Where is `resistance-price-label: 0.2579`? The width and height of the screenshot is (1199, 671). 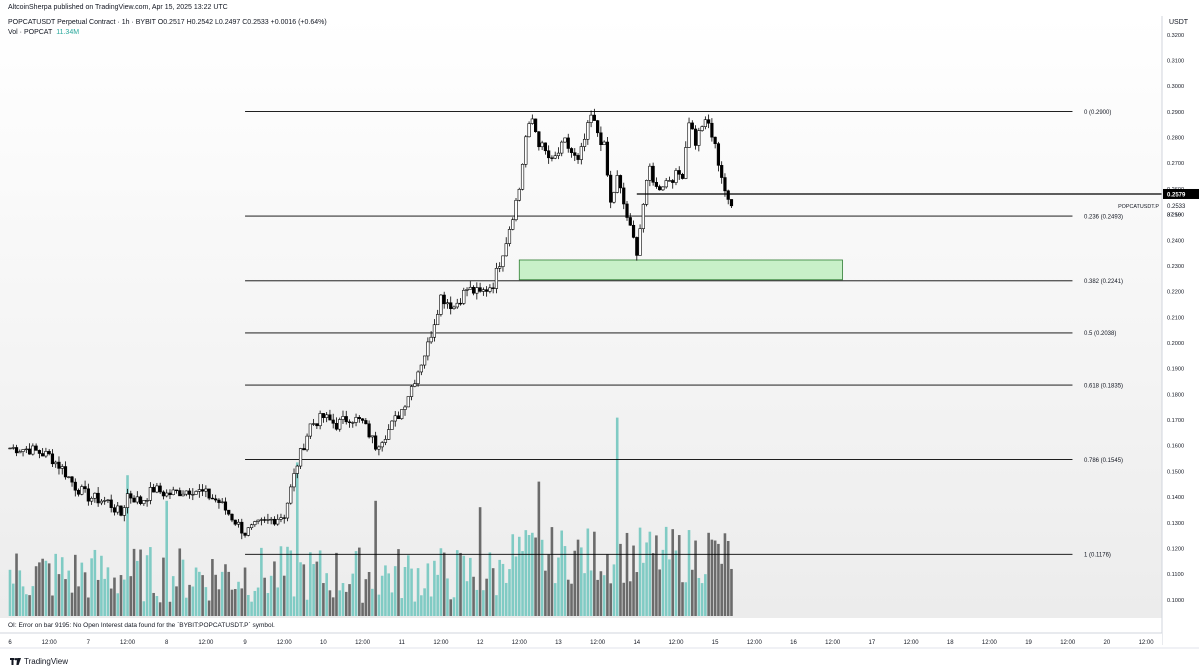
resistance-price-label: 0.2579 is located at coordinates (1176, 195).